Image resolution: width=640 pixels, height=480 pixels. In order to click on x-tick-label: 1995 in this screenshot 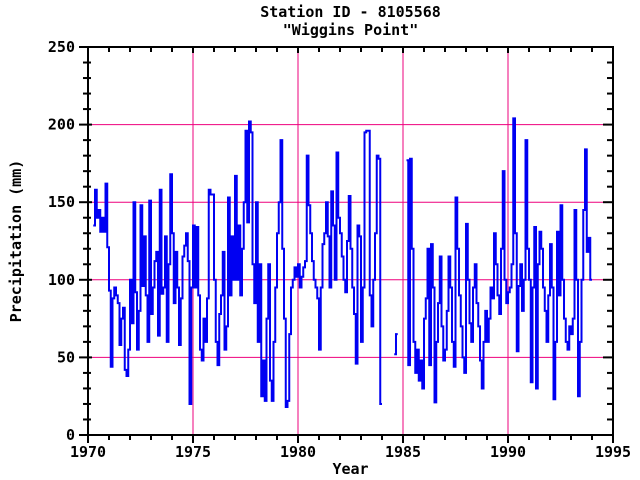, I will do `click(613, 452)`.